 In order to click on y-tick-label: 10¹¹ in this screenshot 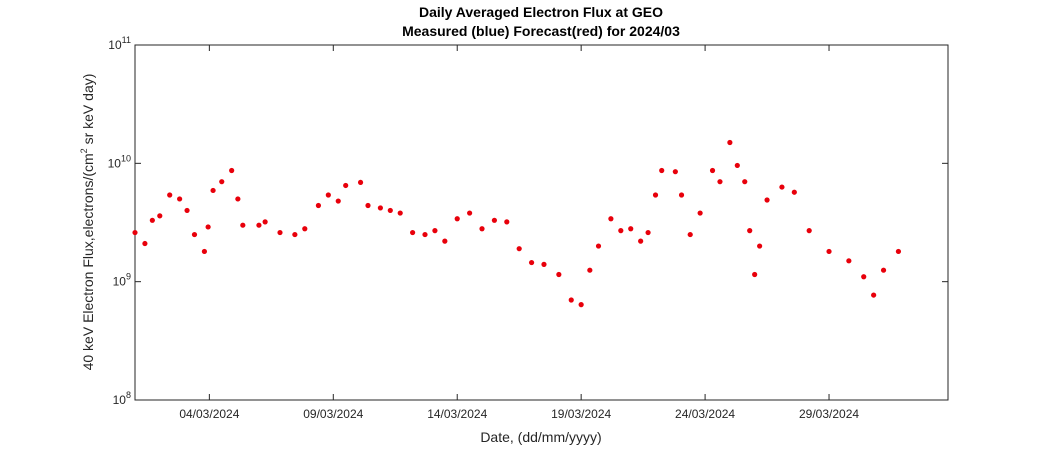, I will do `click(119, 43)`.